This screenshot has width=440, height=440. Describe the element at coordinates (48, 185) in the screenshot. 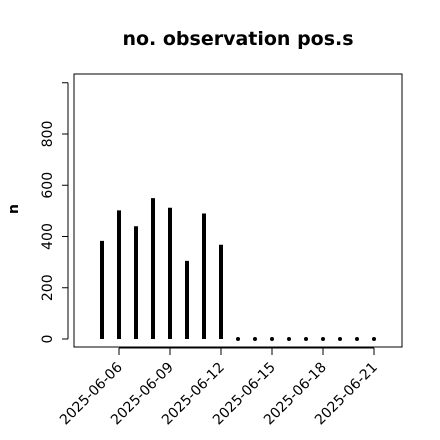

I see `y-tick-label: 600` at that location.